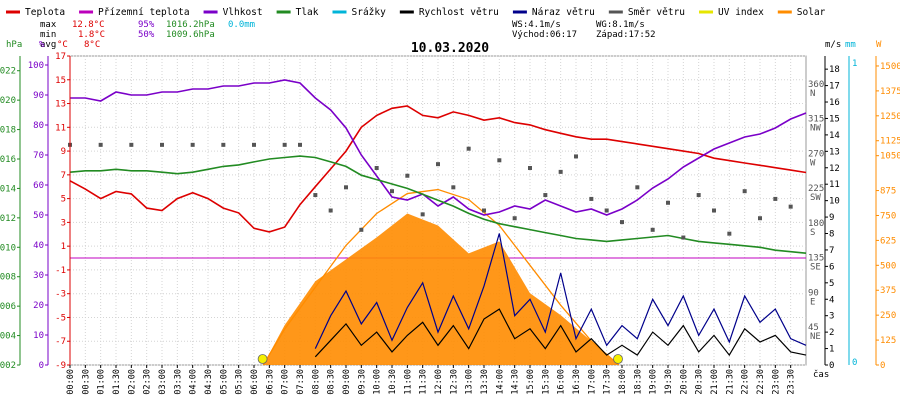  I want to click on time-tick-label: 17:30, so click(608, 382).